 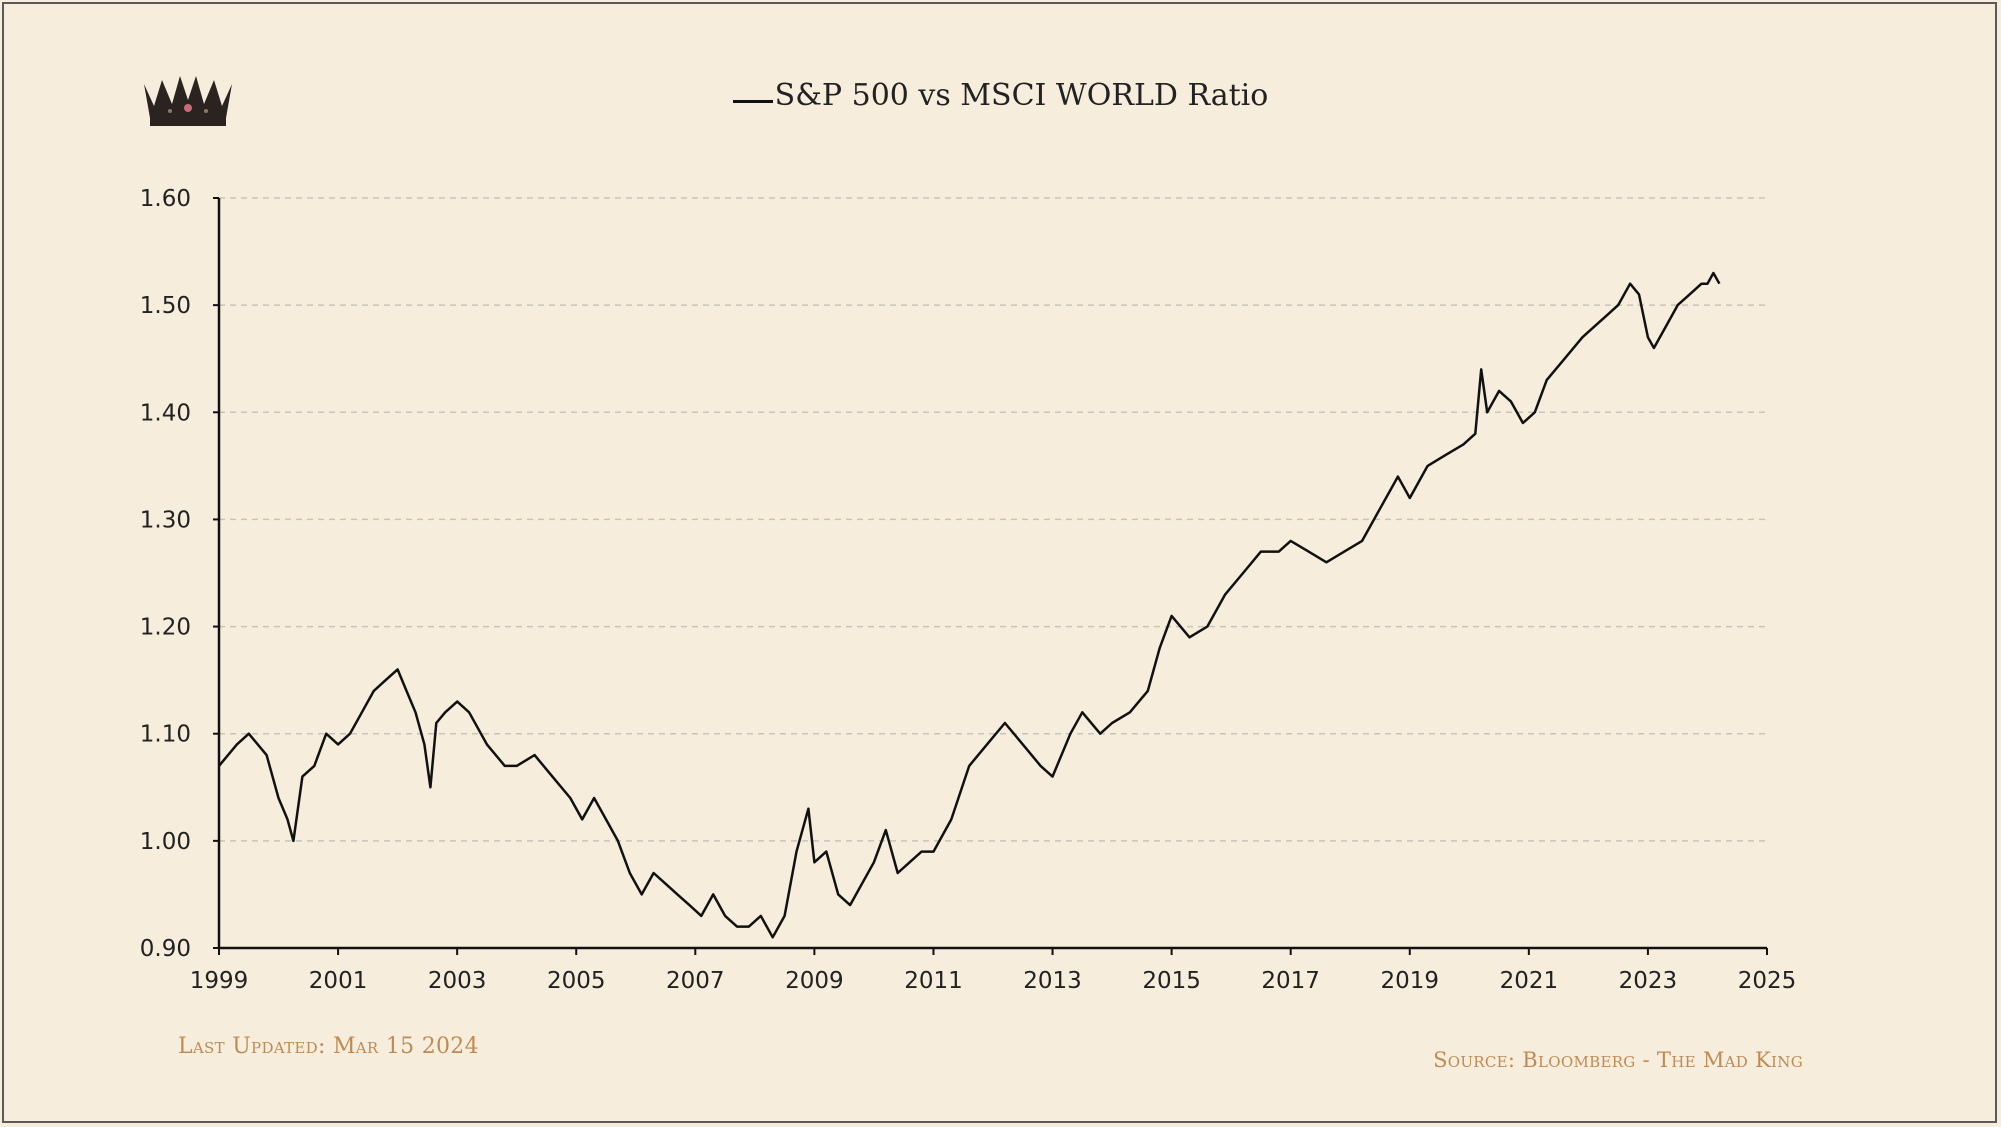 What do you see at coordinates (814, 981) in the screenshot?
I see `x-tick-label: 2009` at bounding box center [814, 981].